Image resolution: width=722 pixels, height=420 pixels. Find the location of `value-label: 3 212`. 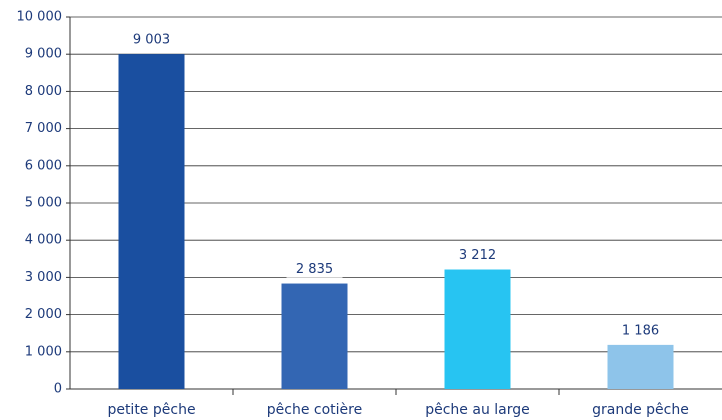

value-label: 3 212 is located at coordinates (477, 255).